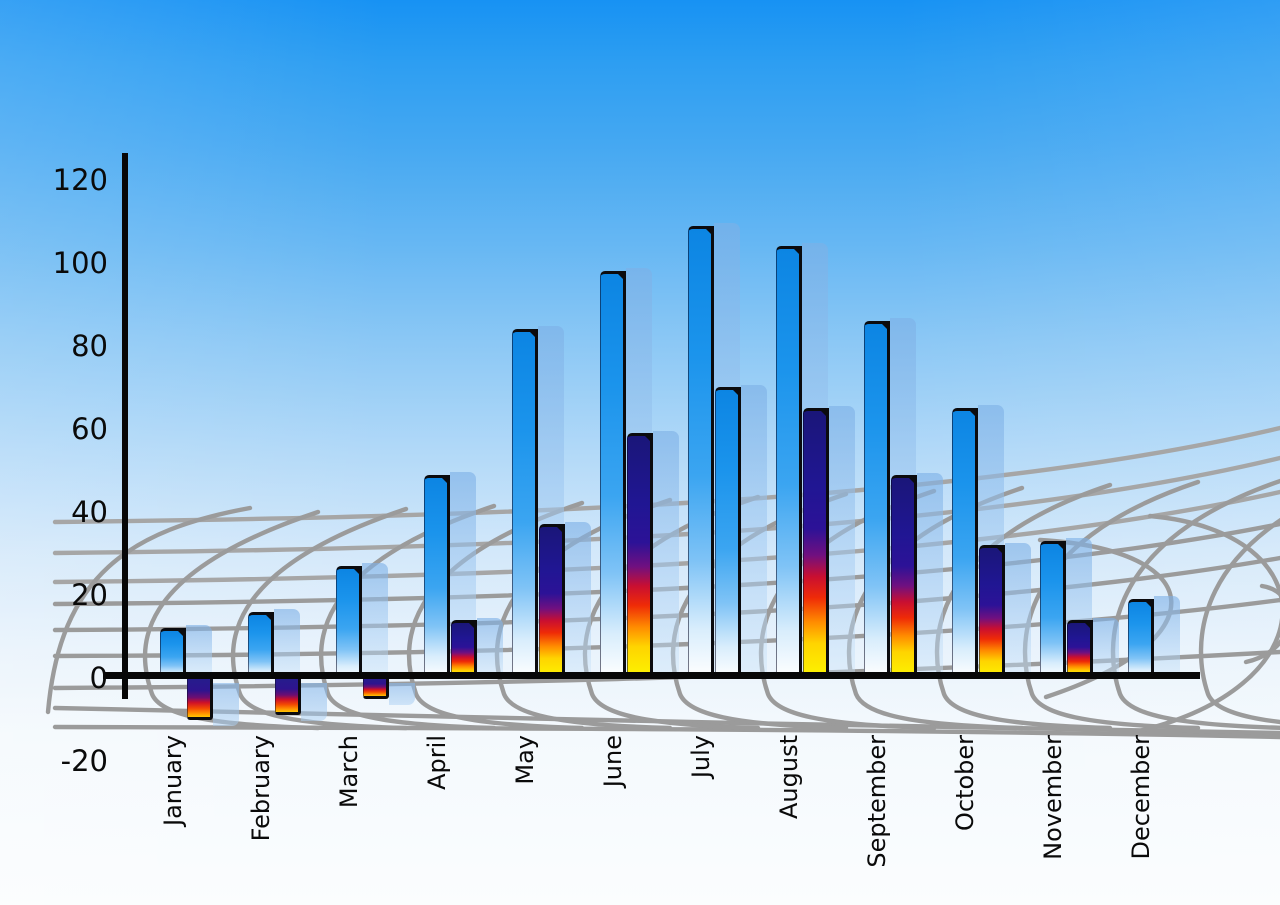 The height and width of the screenshot is (905, 1280). I want to click on bar-december-primary, so click(1141, 638).